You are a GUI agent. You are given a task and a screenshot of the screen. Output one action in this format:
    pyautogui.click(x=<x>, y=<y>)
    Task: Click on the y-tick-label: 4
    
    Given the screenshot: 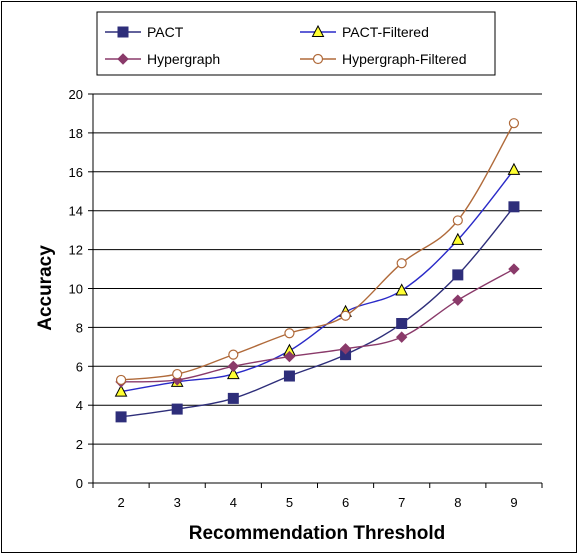 What is the action you would take?
    pyautogui.click(x=79, y=405)
    